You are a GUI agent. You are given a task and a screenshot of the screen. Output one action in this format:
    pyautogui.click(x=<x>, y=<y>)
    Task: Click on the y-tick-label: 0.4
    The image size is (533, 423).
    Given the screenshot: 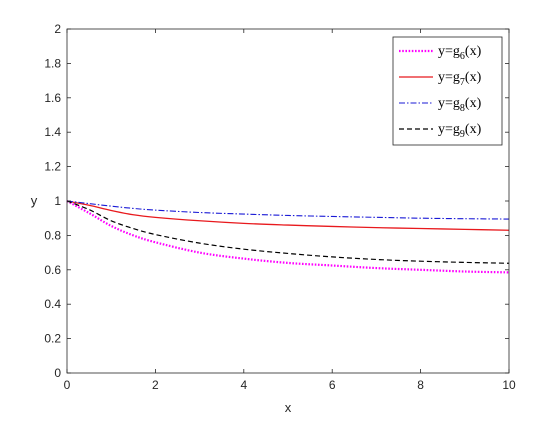 What is the action you would take?
    pyautogui.click(x=52, y=304)
    